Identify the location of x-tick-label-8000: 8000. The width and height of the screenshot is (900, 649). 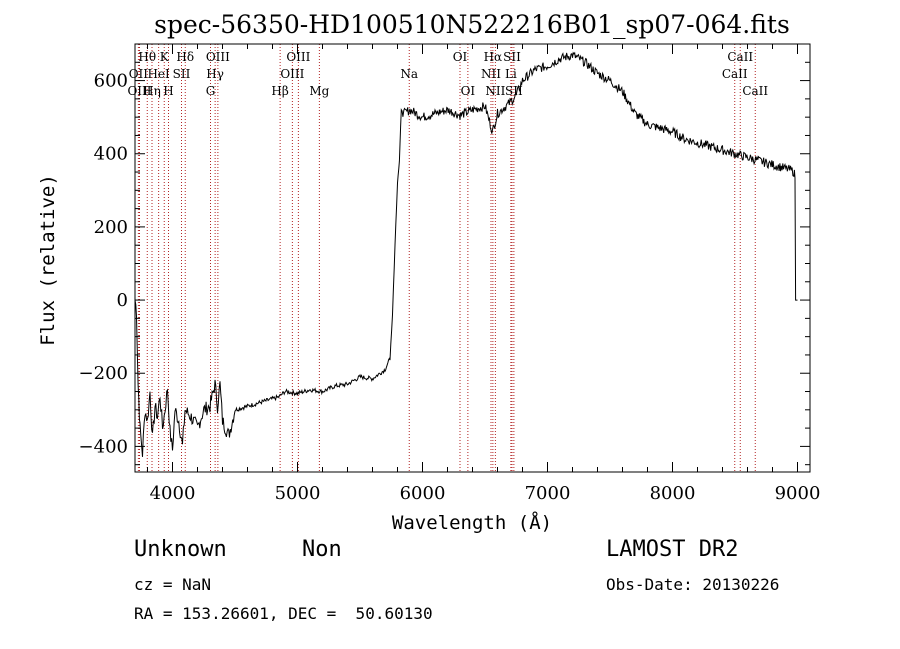
(673, 493).